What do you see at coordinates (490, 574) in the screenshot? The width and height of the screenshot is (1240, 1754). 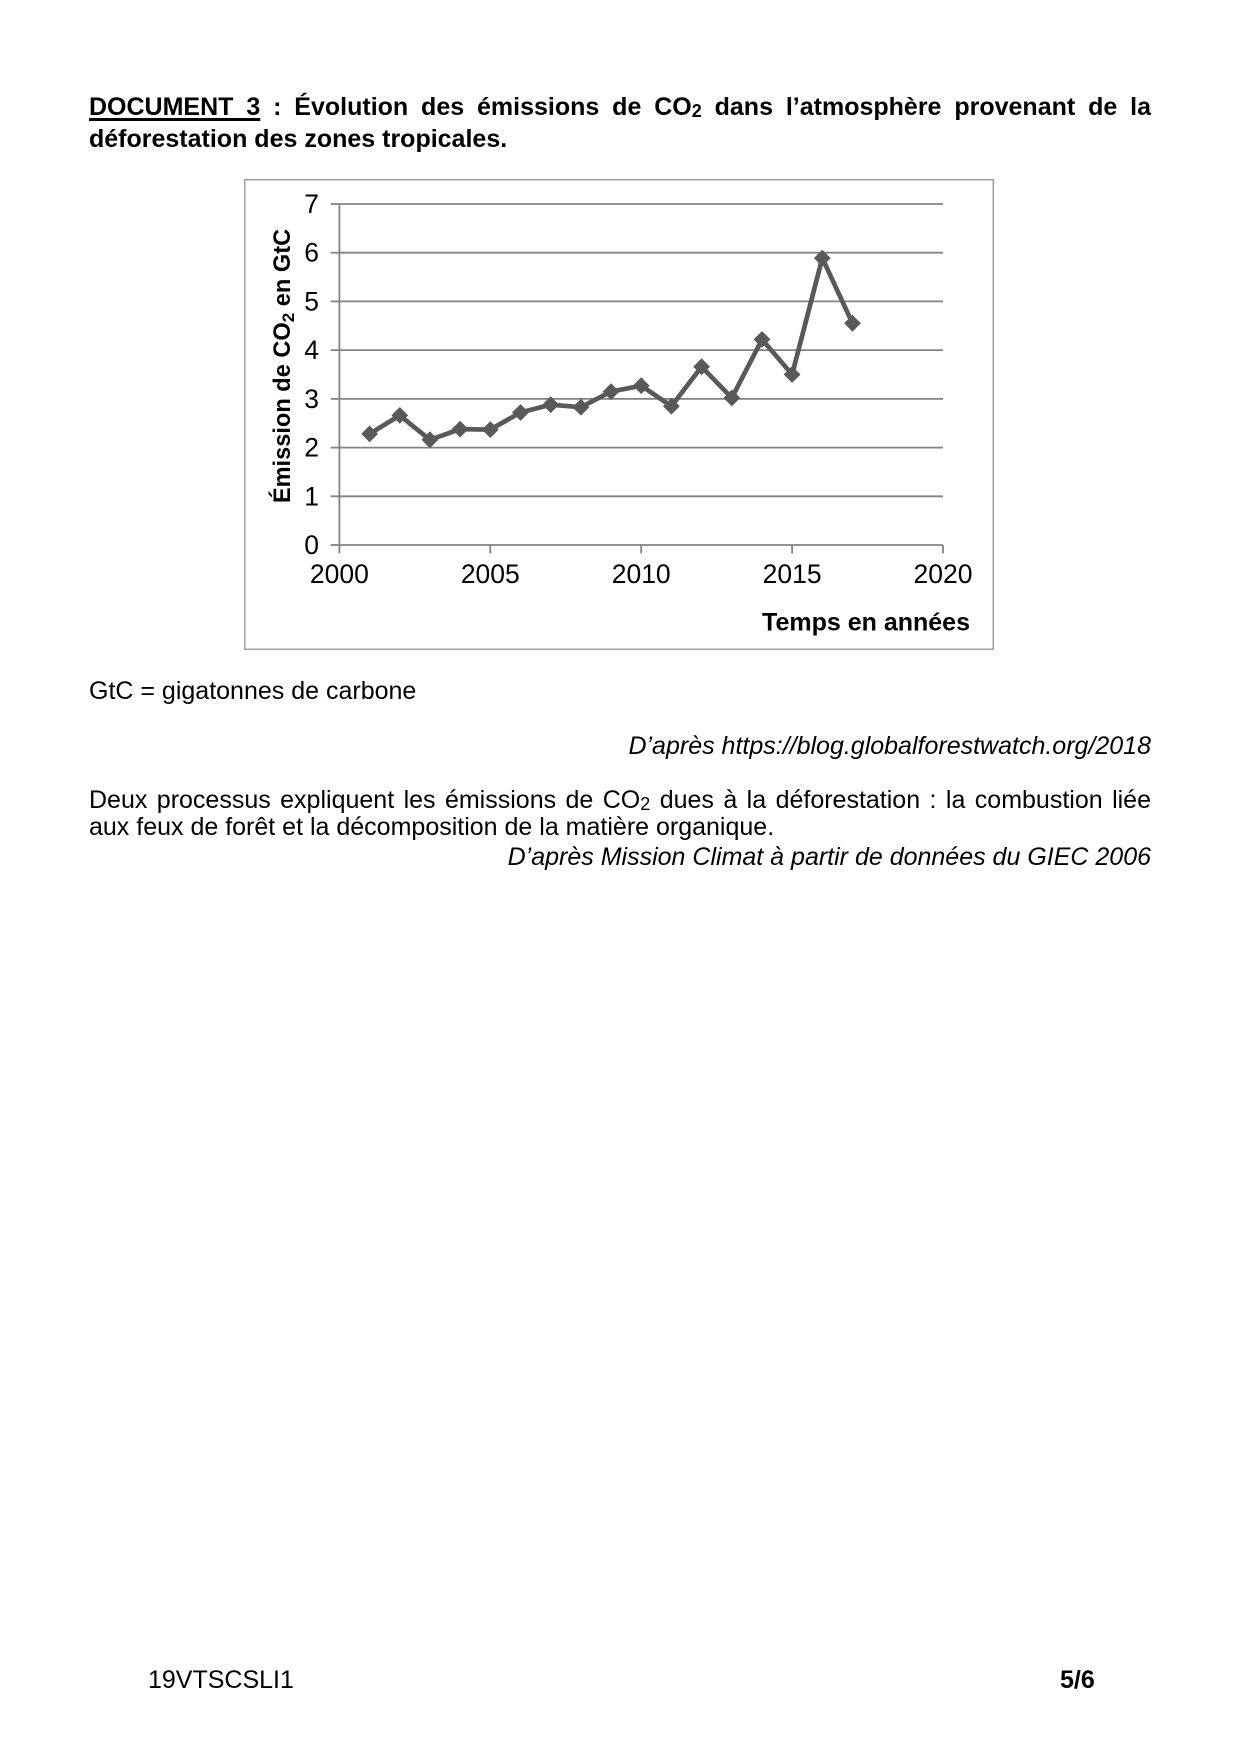 I see `svg-text: 2005` at bounding box center [490, 574].